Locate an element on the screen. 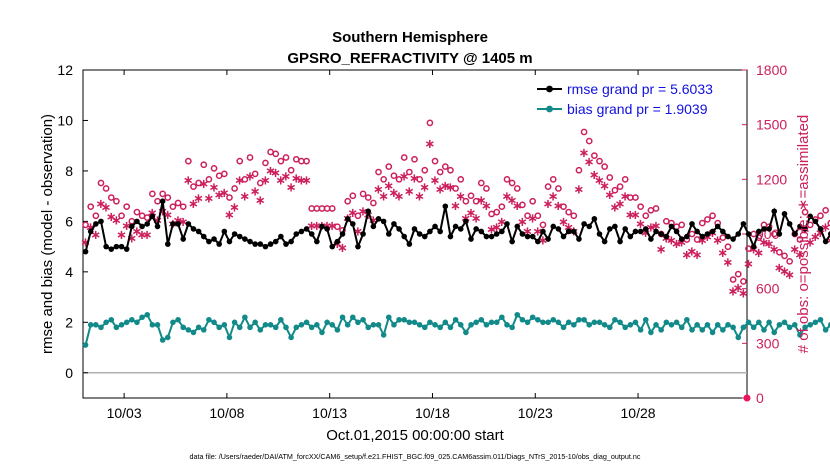 This screenshot has height=470, width=830. y-tick-label-left: 0 is located at coordinates (69, 373).